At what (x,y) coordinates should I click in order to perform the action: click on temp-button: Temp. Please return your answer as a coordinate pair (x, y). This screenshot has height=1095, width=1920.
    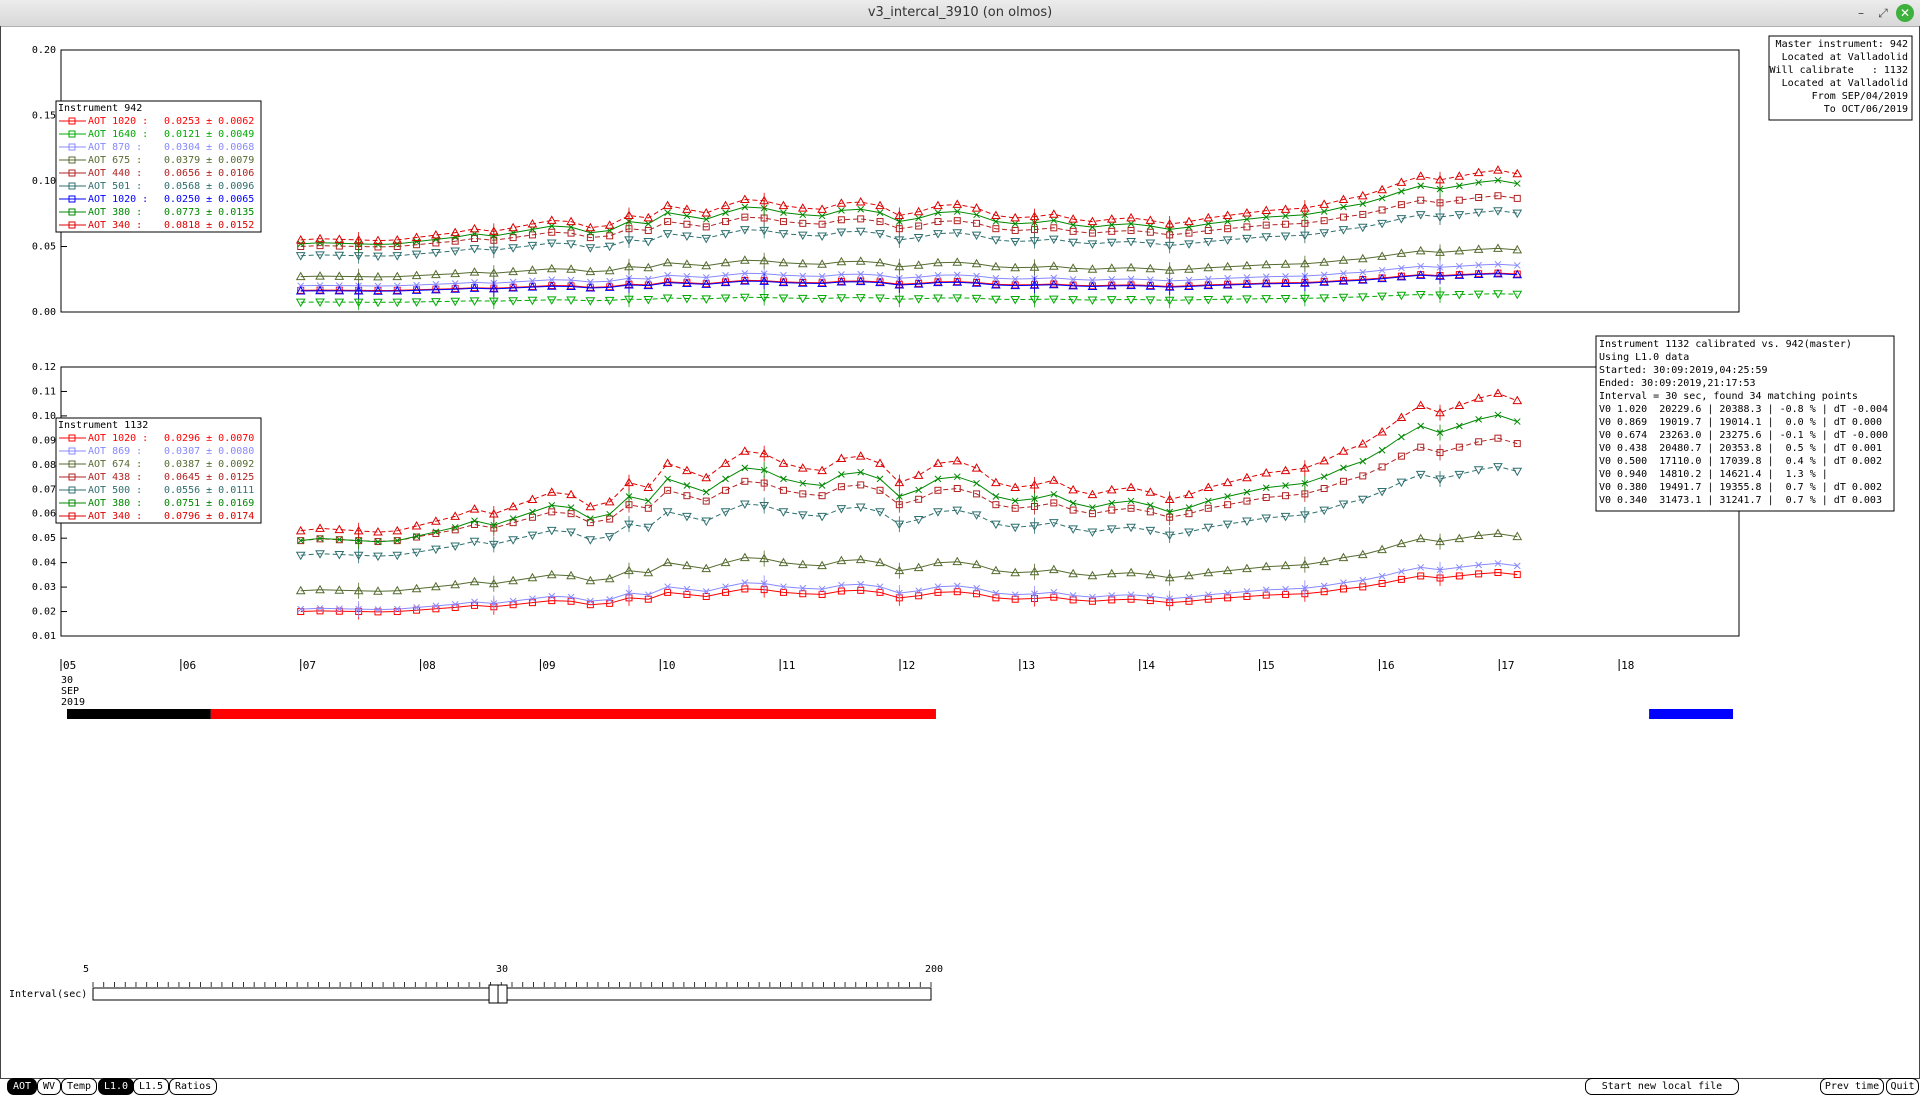
    Looking at the image, I should click on (79, 1086).